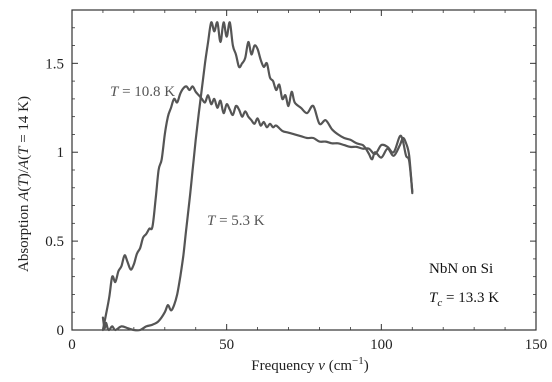  I want to click on sample-label: NbN on Si, so click(461, 269).